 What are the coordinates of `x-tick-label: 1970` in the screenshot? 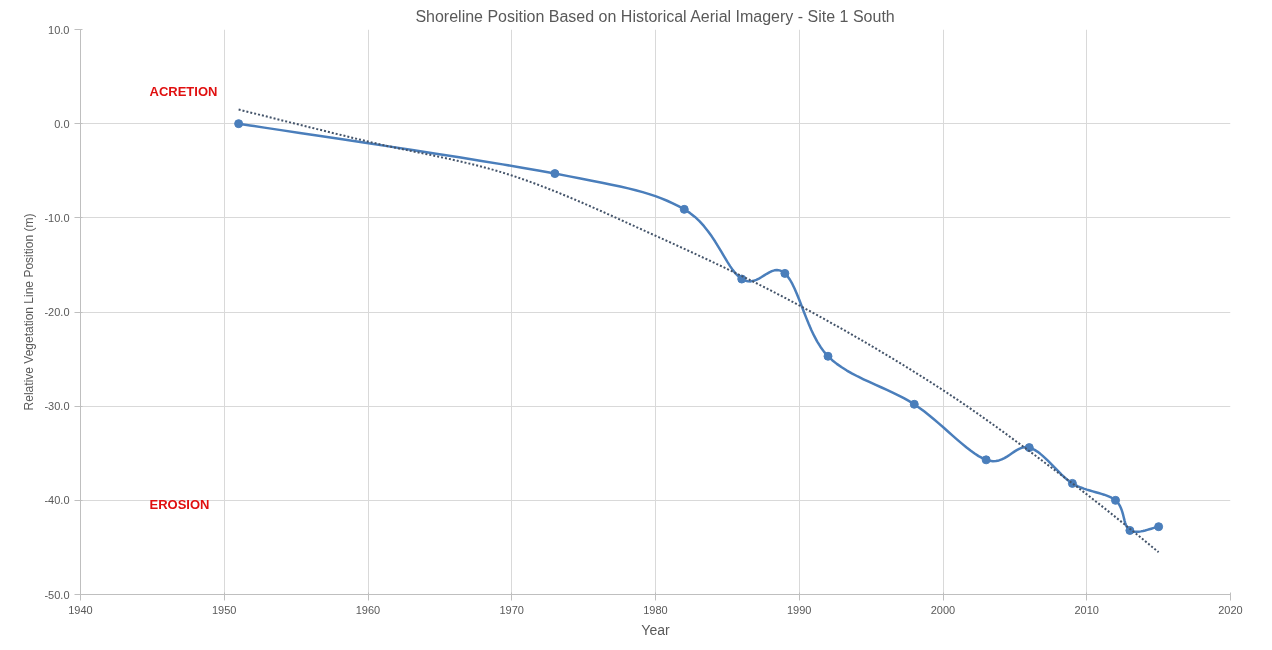 It's located at (511, 609).